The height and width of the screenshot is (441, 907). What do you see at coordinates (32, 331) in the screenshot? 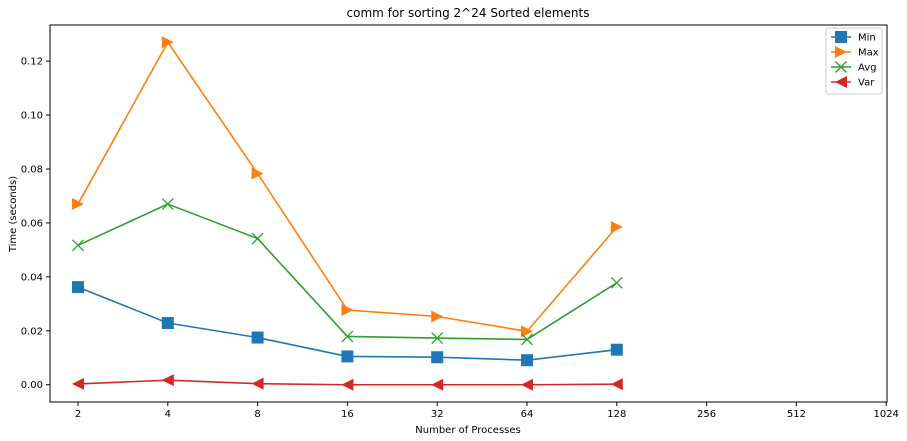
I see `y-tick-label-1: 0.02` at bounding box center [32, 331].